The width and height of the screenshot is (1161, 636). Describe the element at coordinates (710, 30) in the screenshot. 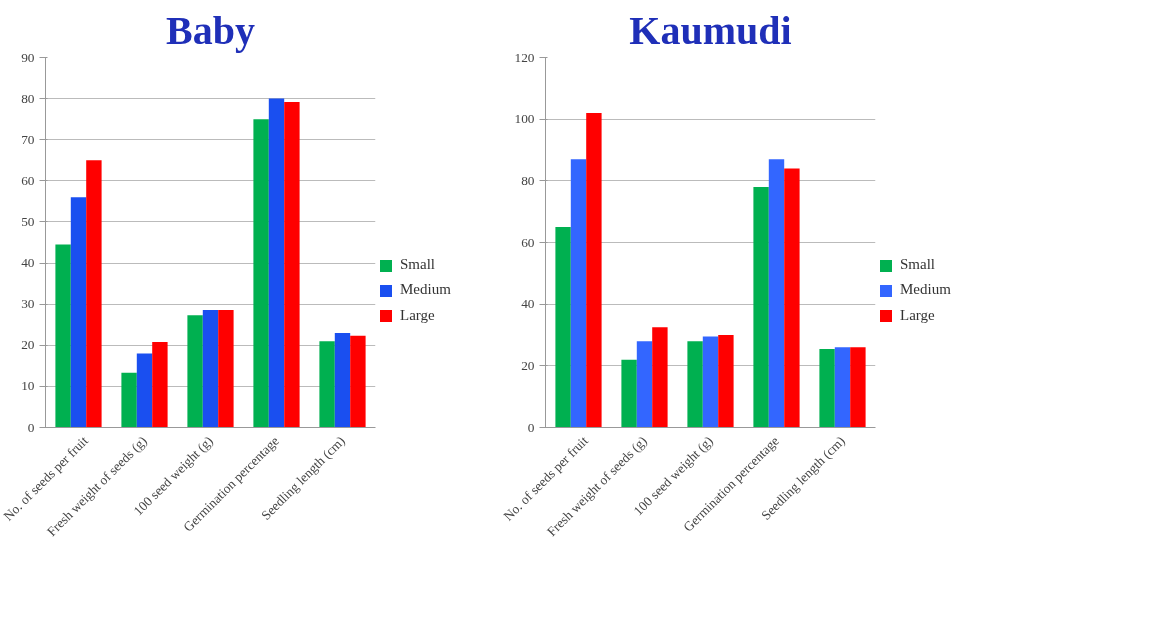

I see `chart-title: Kaumudi` at that location.